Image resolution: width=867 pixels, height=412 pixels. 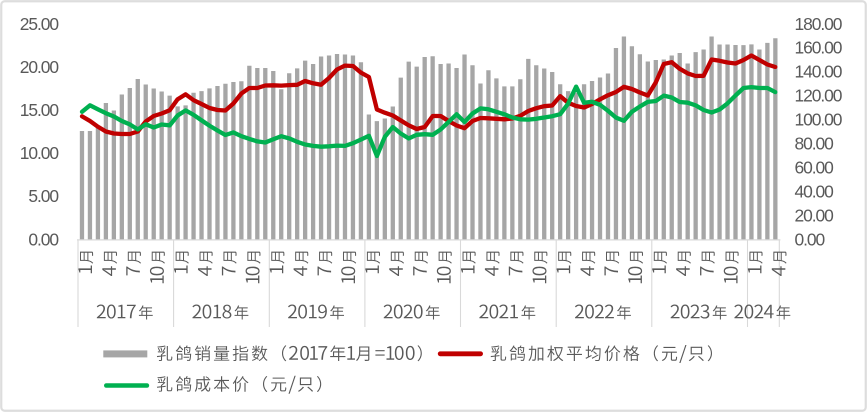 I want to click on svg-text: 5.00, so click(x=43, y=196).